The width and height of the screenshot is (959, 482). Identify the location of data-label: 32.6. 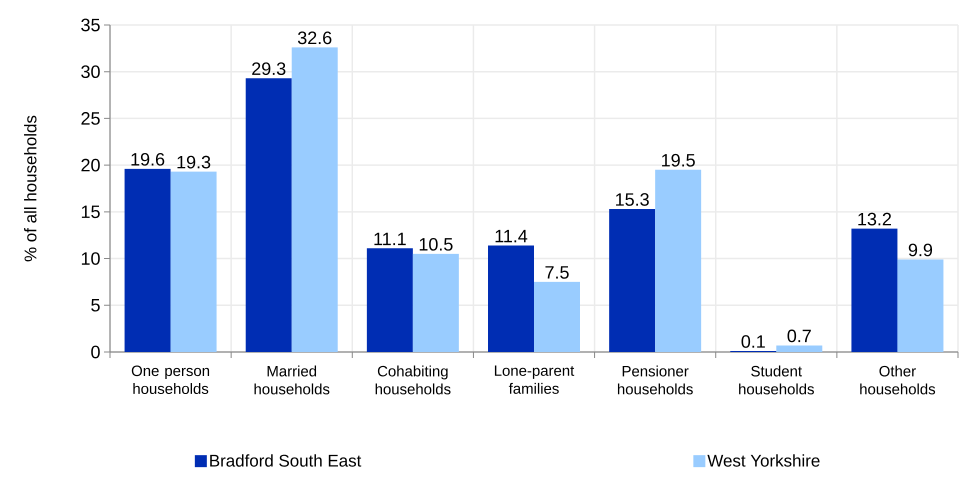
(315, 38).